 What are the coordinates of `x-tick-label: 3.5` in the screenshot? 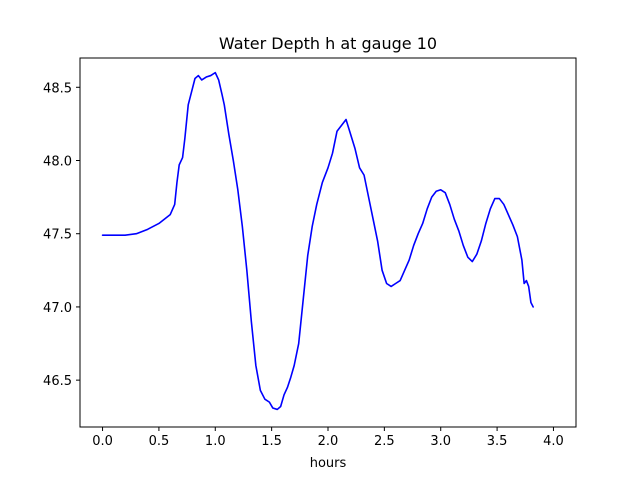 It's located at (497, 441).